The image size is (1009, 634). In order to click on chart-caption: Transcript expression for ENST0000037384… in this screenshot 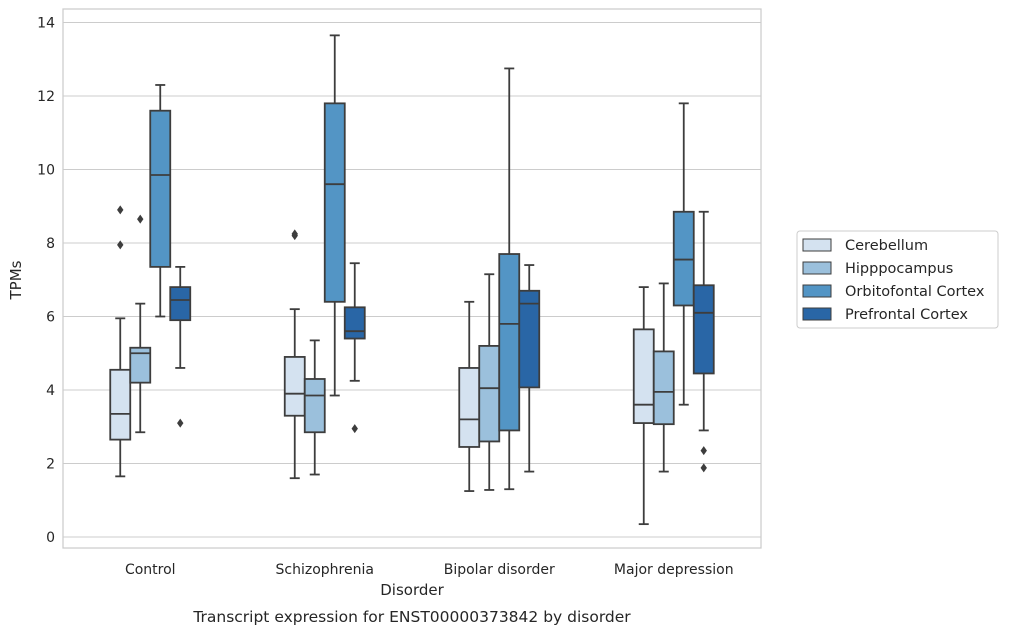, I will do `click(411, 617)`.